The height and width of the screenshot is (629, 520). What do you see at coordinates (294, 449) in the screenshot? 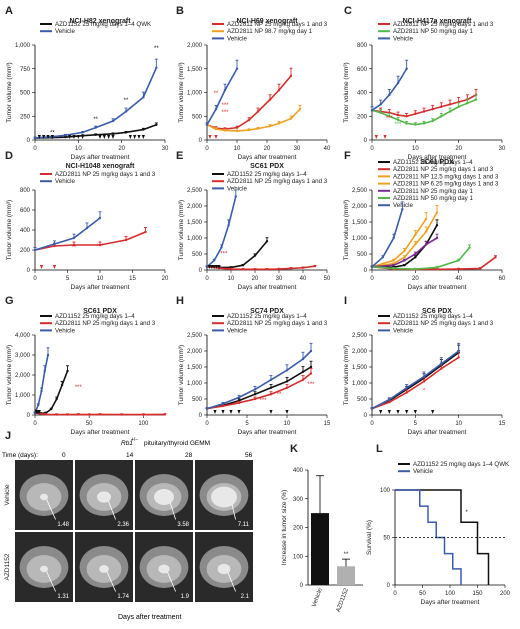
I see `panel-label-k: K` at bounding box center [294, 449].